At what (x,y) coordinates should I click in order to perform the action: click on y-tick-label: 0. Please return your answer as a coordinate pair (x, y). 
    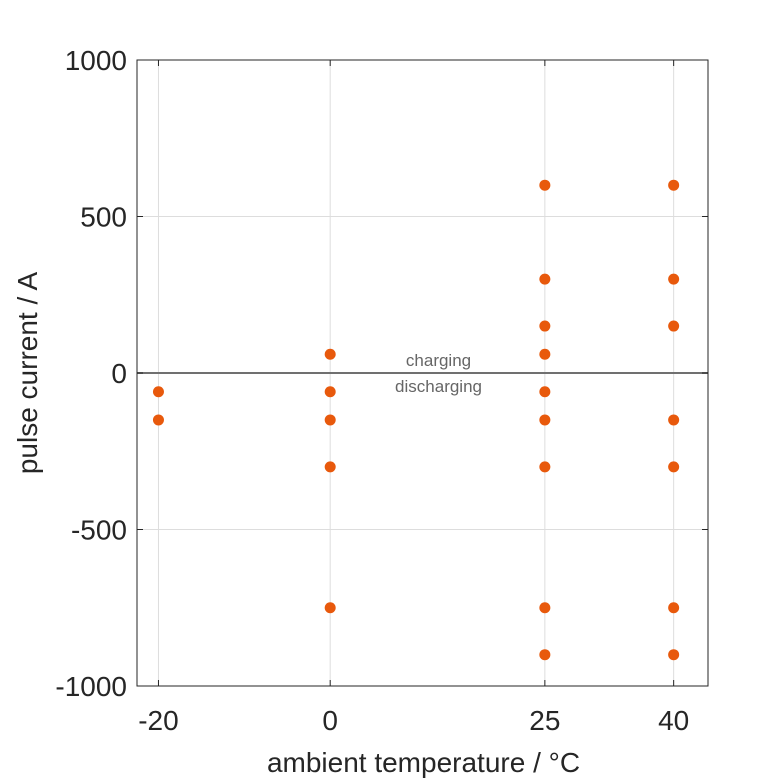
    Looking at the image, I should click on (119, 373).